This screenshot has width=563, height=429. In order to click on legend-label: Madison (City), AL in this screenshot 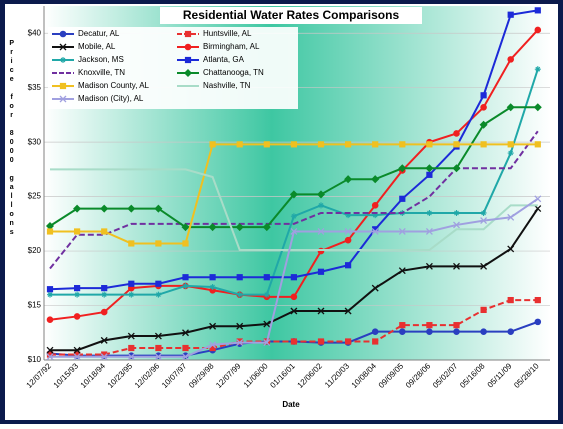, I will do `click(111, 98)`.